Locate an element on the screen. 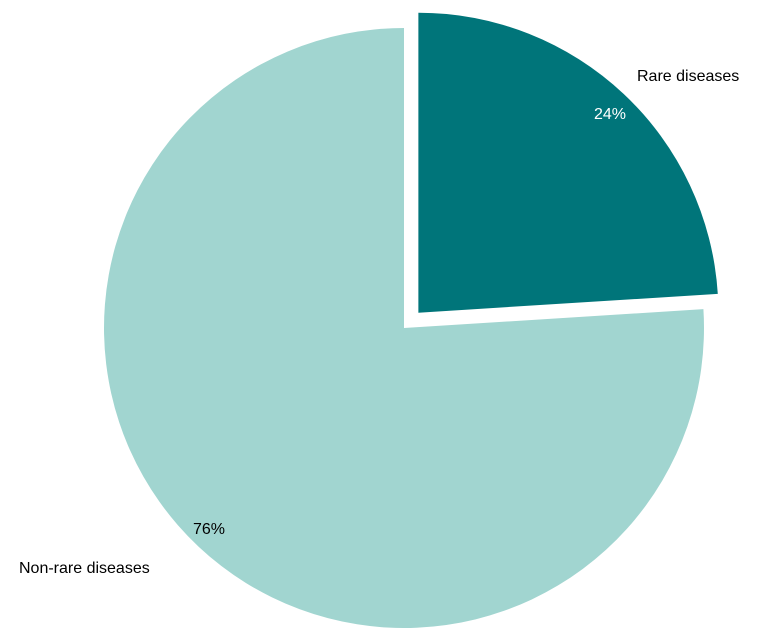 This screenshot has height=628, width=771. pie-value-label: 76% is located at coordinates (209, 529).